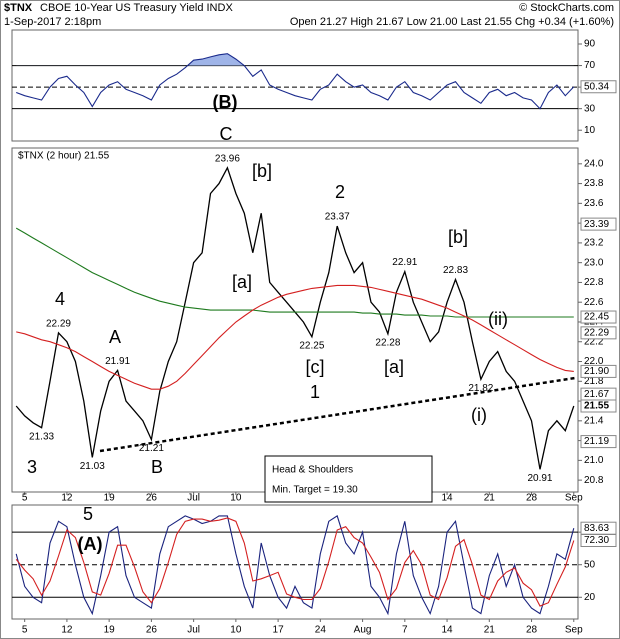  What do you see at coordinates (455, 270) in the screenshot?
I see `value-label: 22.83` at bounding box center [455, 270].